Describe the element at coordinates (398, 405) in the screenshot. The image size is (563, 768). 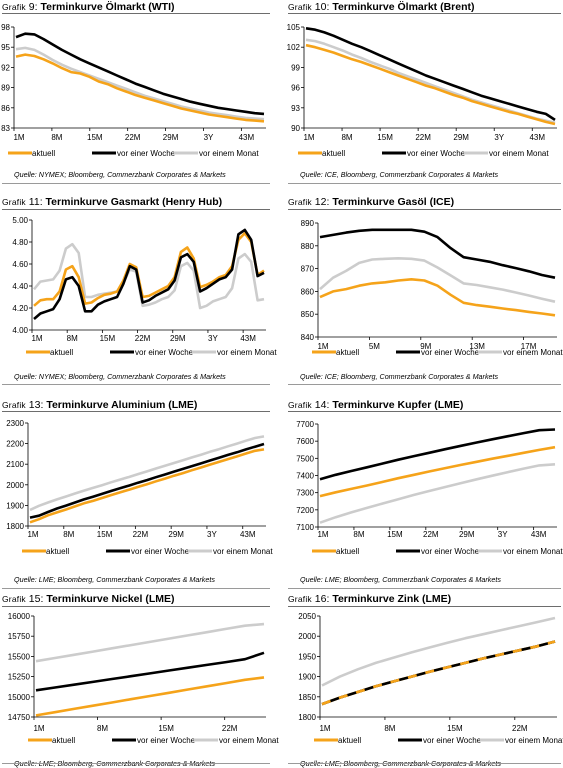
I see `chart-title: Terminkurve Kupfer (LME)` at that location.